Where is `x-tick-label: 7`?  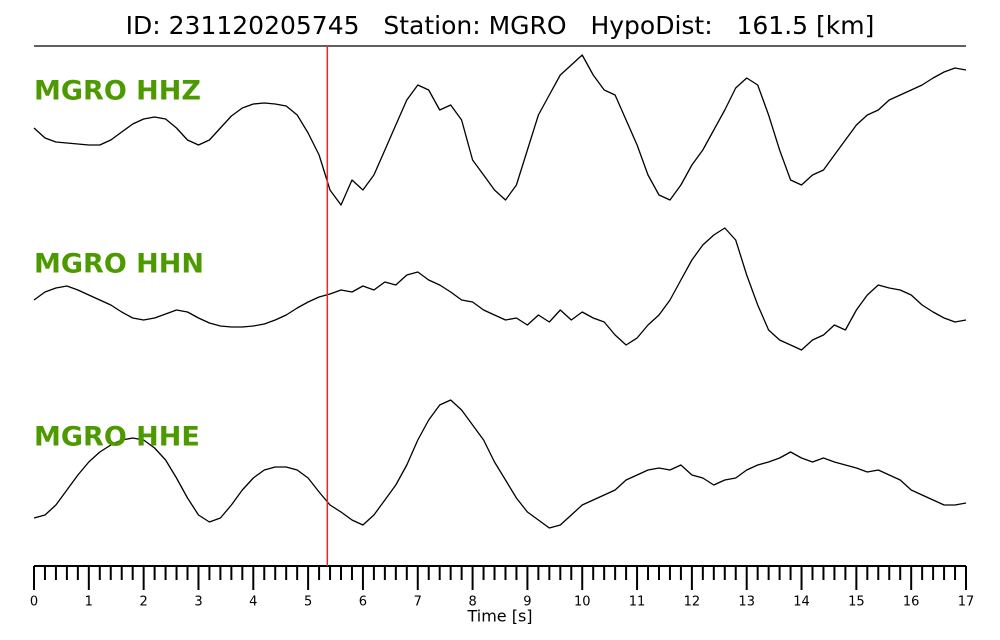 x-tick-label: 7 is located at coordinates (418, 602).